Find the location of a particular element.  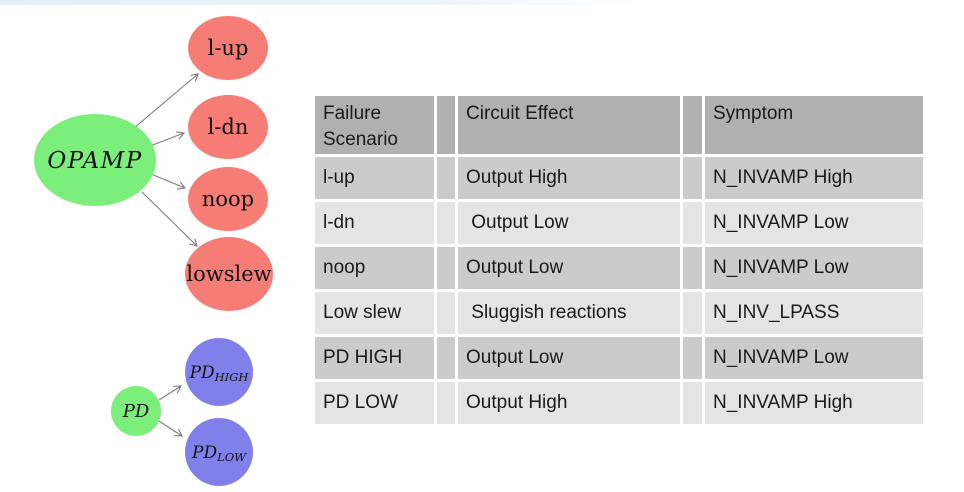

node-lowslew-label: lowslew is located at coordinates (228, 274).